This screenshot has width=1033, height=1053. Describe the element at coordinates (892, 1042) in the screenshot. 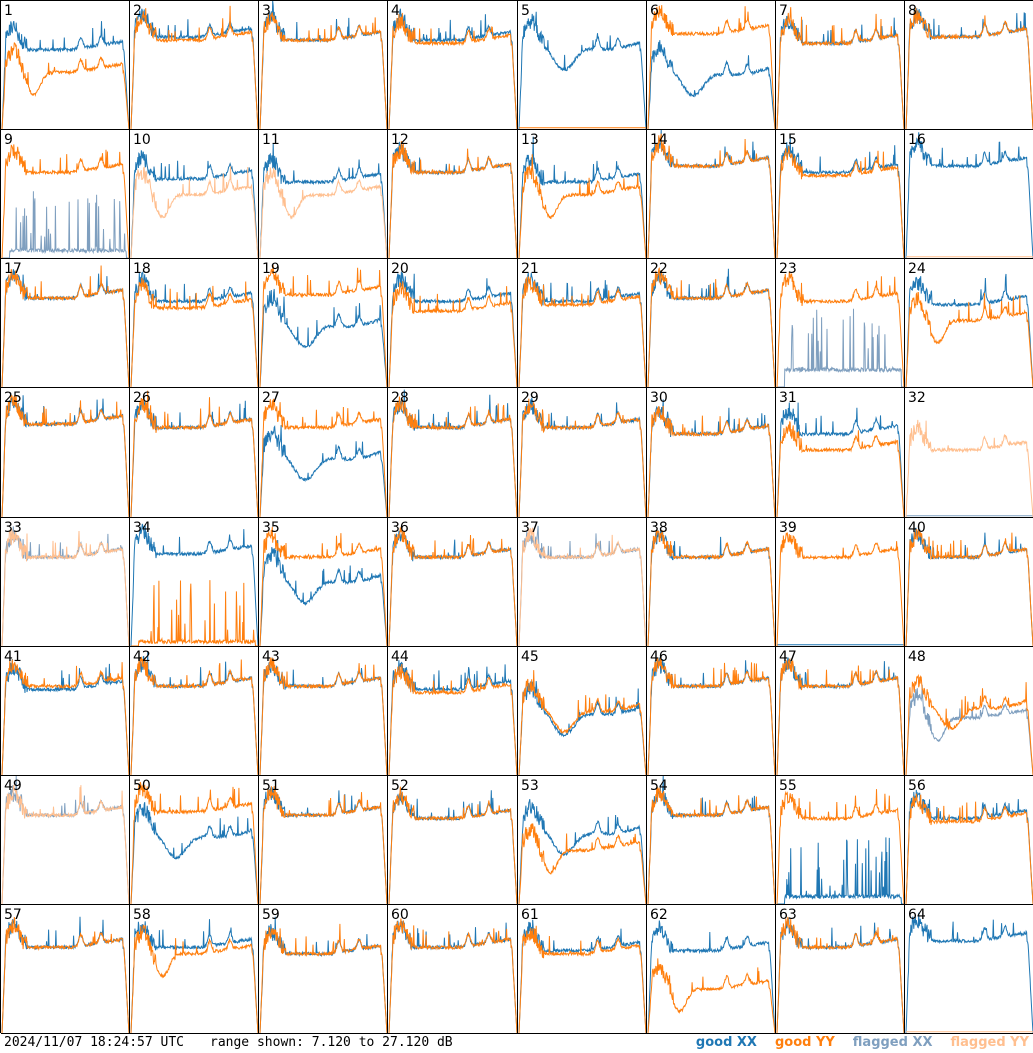

I see `legend-flagged-xx: flagged XX` at that location.